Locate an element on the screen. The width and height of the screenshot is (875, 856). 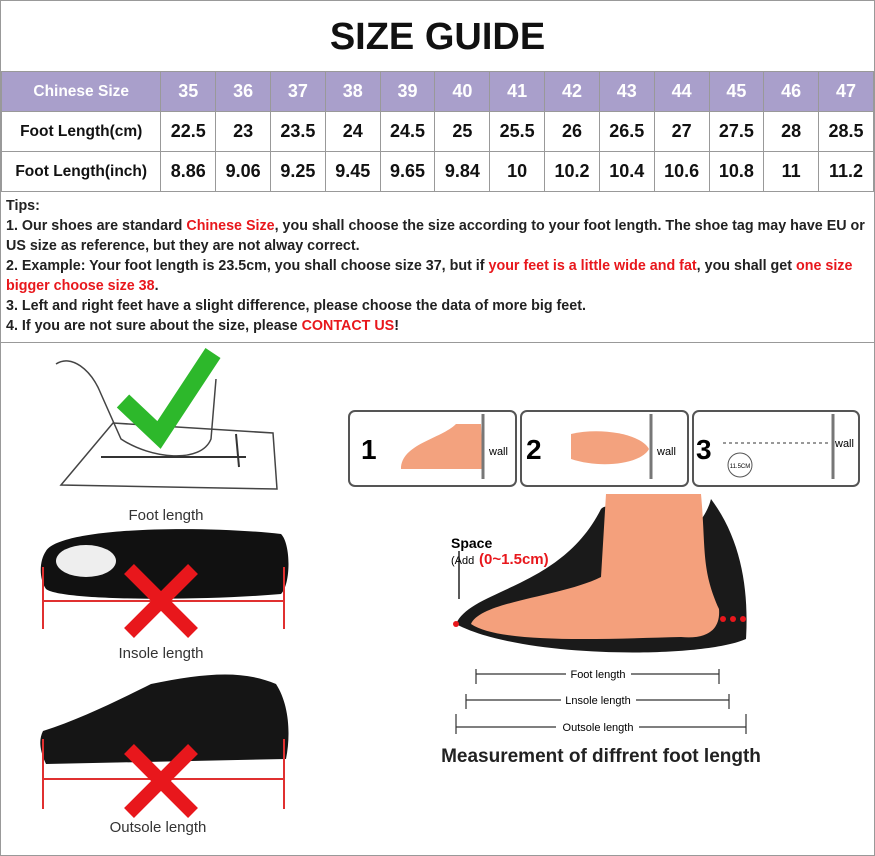
cell: 10.2 is located at coordinates (572, 171).